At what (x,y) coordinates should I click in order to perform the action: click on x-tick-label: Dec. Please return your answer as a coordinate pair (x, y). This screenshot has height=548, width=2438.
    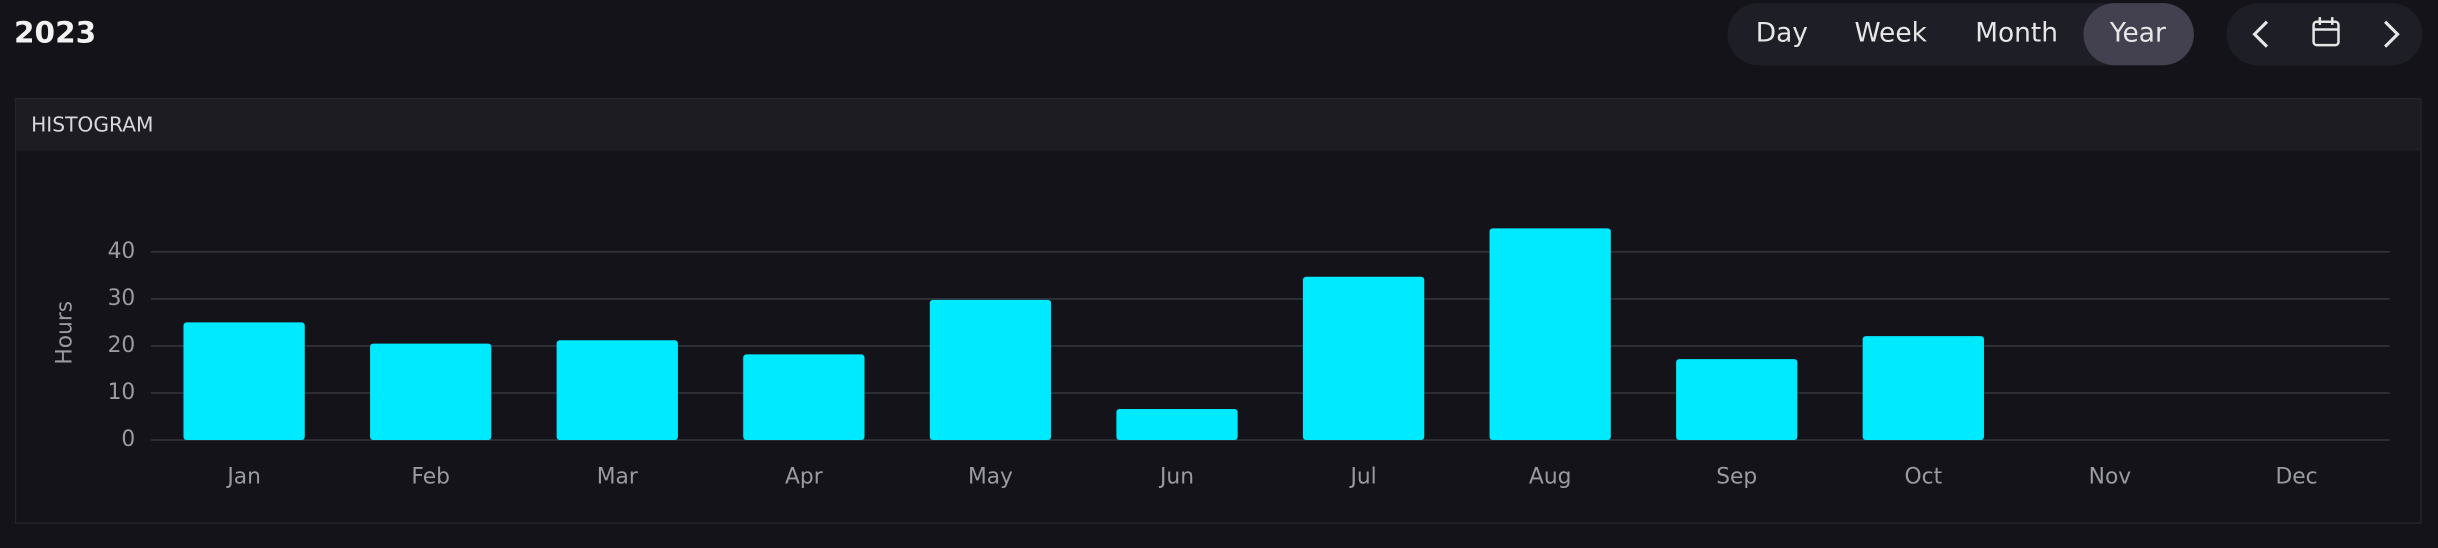
    Looking at the image, I should click on (2296, 476).